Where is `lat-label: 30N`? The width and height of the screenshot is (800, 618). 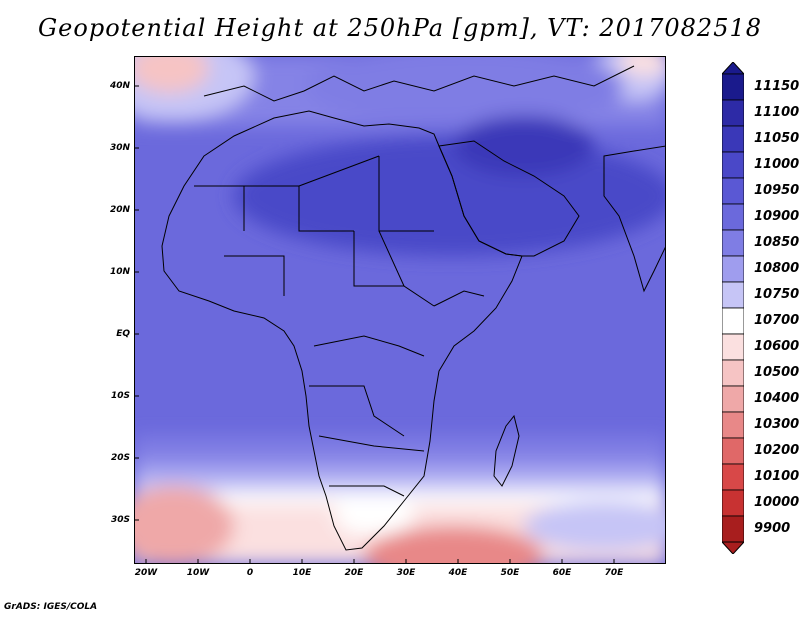 lat-label: 30N is located at coordinates (119, 148).